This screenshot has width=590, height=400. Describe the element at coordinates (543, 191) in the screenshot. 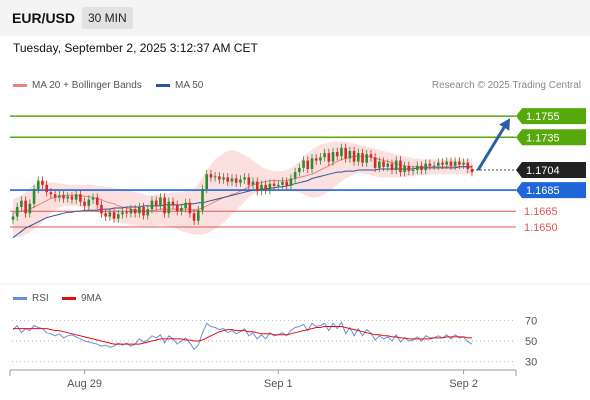

I see `level-label-1.1685: 1.1685` at that location.